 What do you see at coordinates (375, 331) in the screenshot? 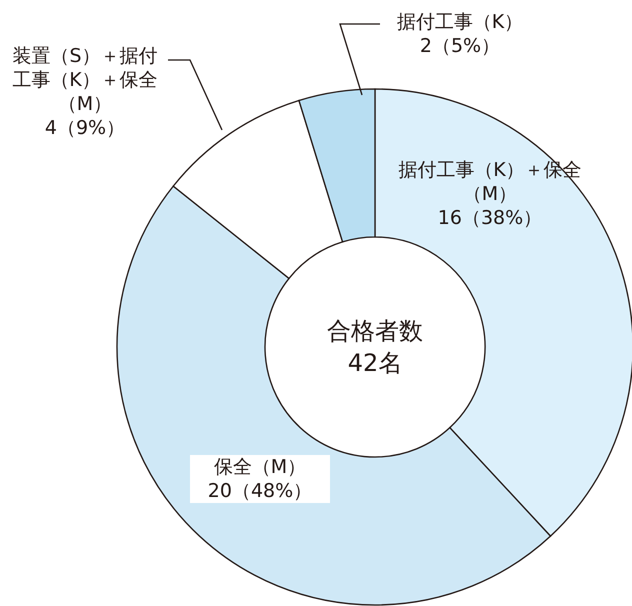
I see `text: 合格者数` at bounding box center [375, 331].